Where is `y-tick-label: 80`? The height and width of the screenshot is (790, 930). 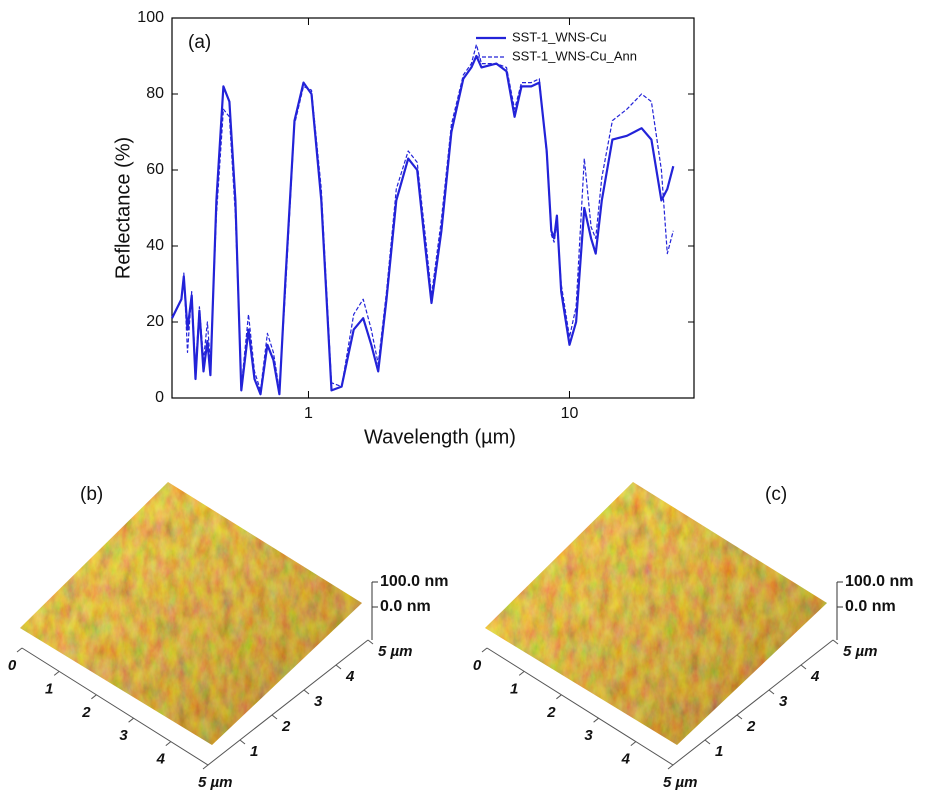 y-tick-label: 80 is located at coordinates (155, 93).